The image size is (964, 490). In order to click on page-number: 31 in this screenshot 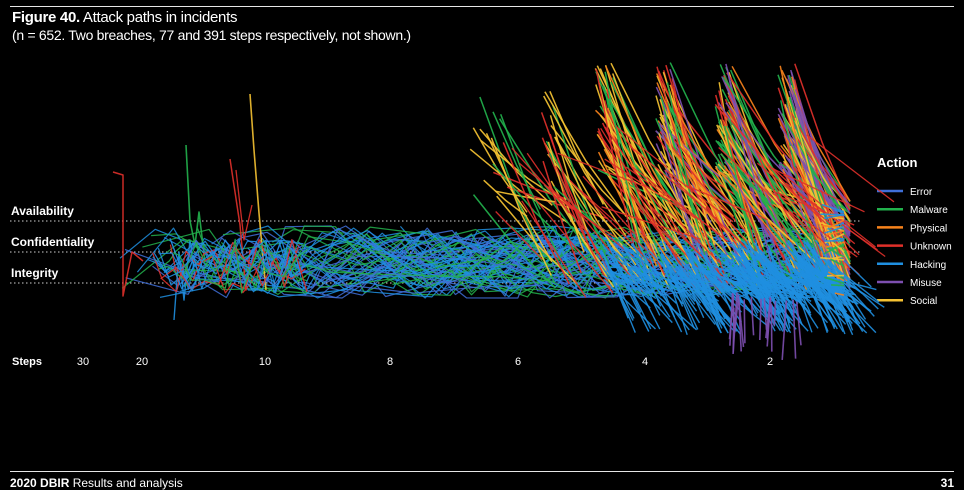, I will do `click(947, 483)`.